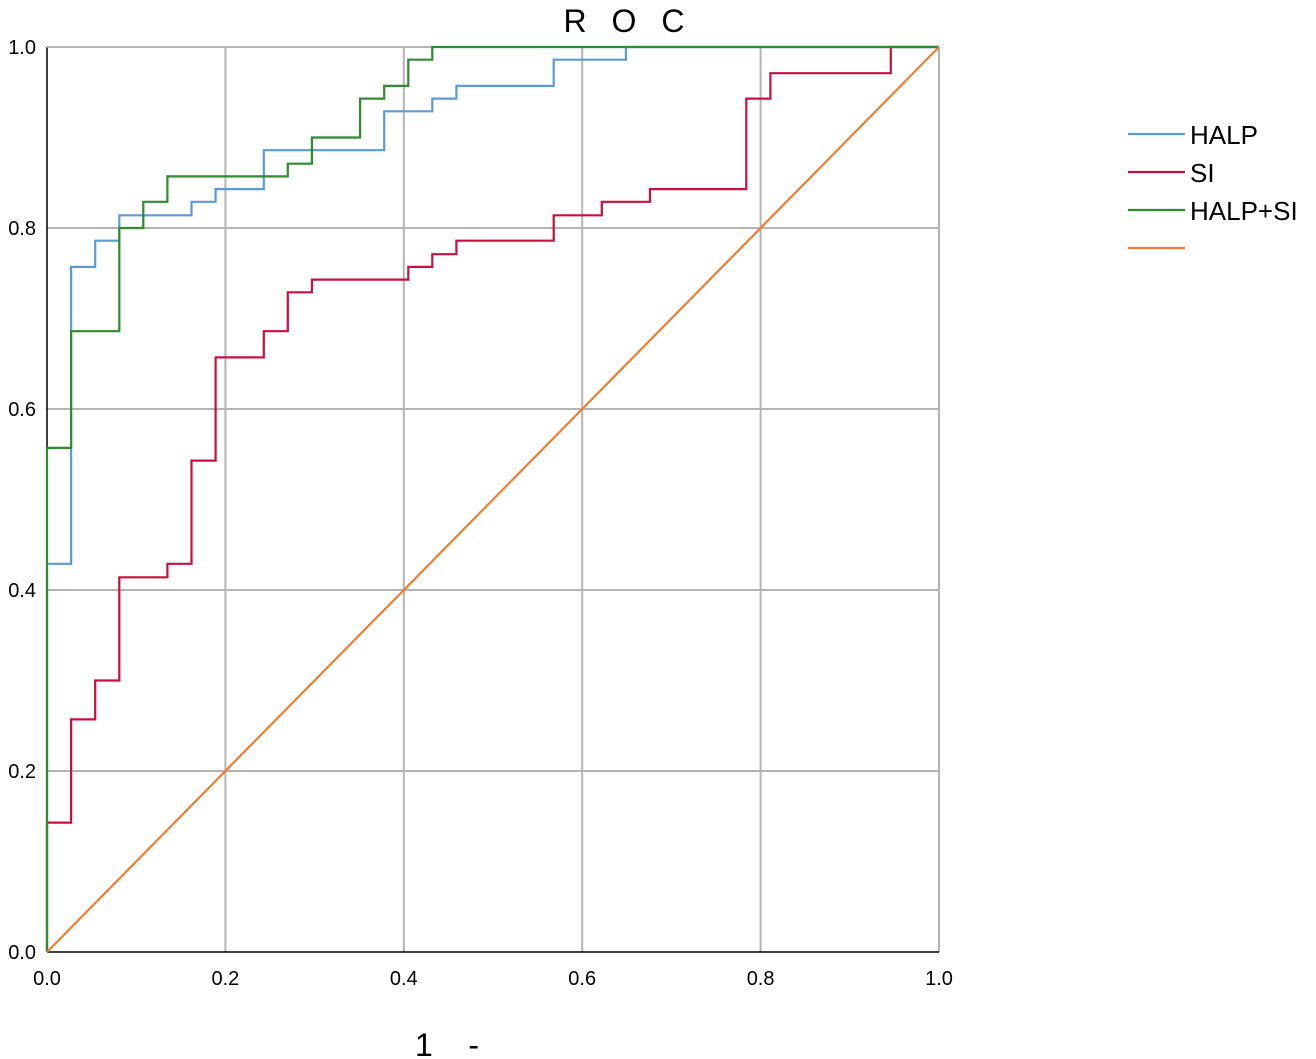 This screenshot has height=1059, width=1316. I want to click on y-tick-label: 0.6, so click(22, 410).